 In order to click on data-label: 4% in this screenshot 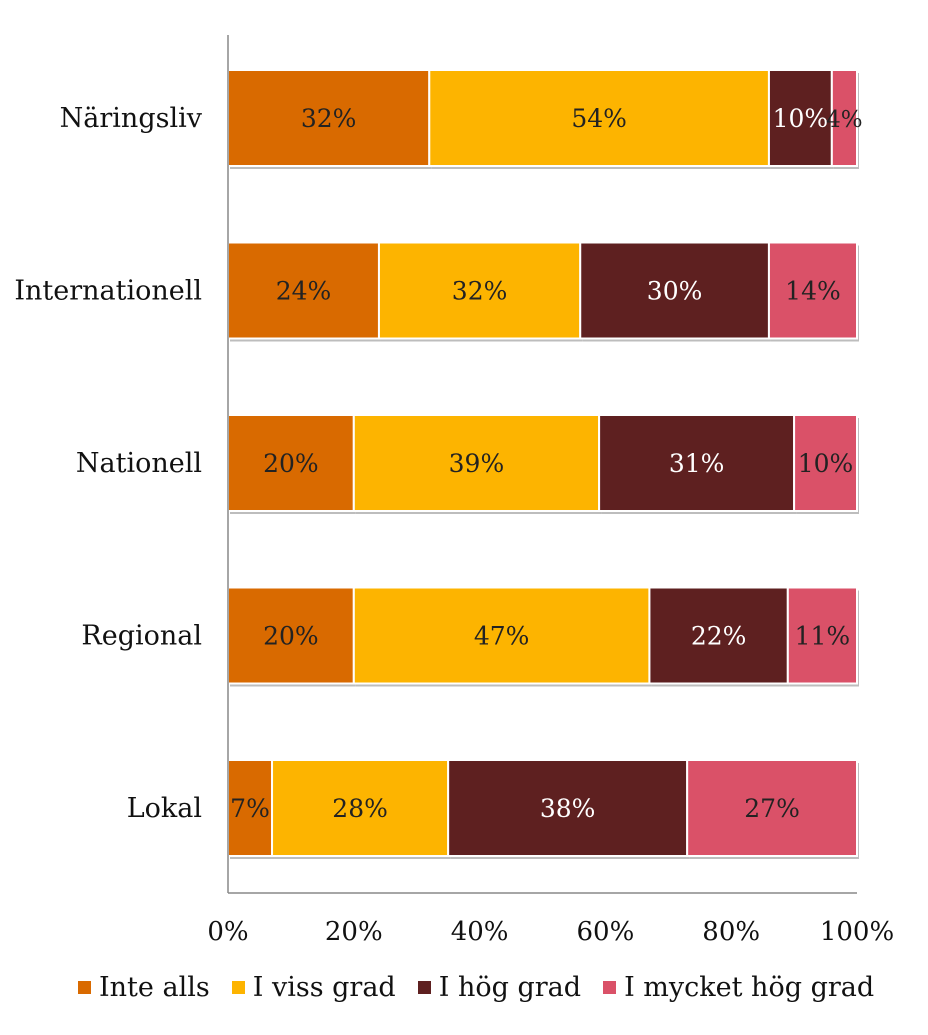, I will do `click(844, 120)`.